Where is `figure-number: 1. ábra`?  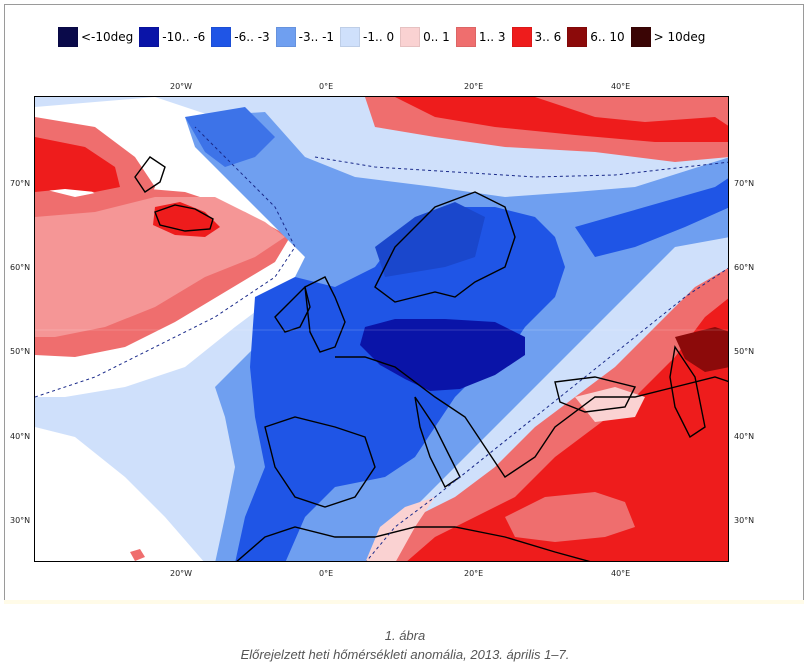 figure-number: 1. ábra is located at coordinates (405, 635).